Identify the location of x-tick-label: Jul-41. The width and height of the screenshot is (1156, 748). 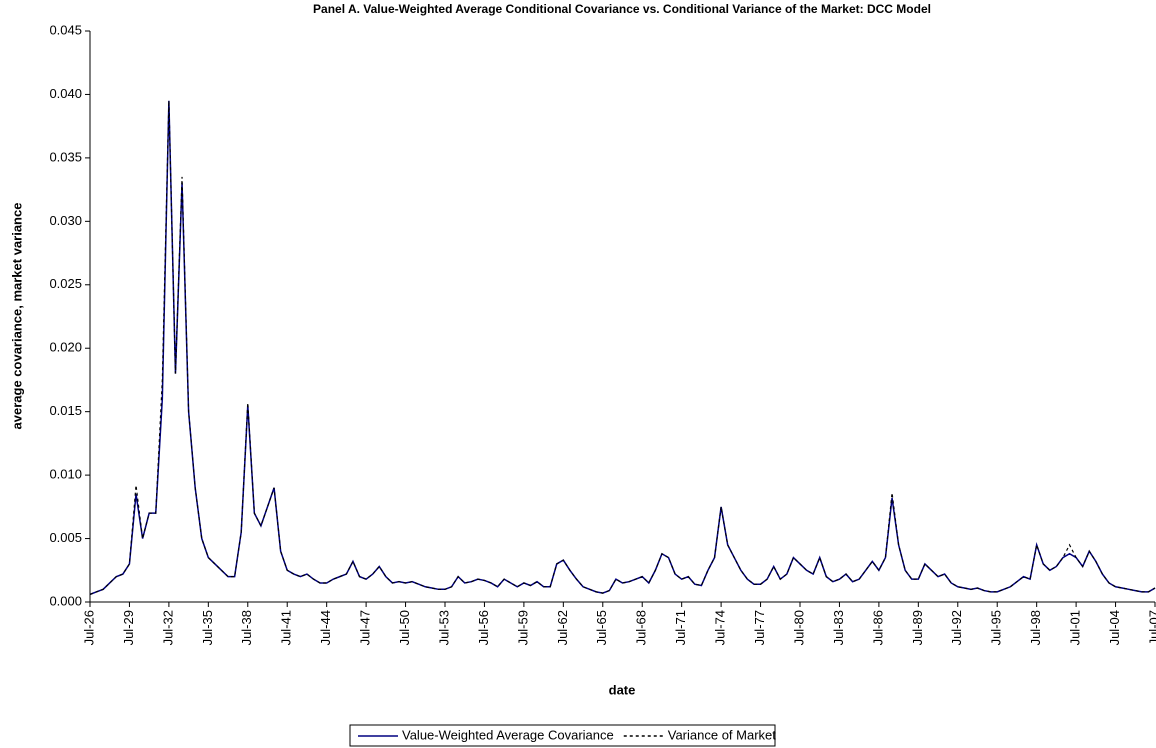
(286, 627).